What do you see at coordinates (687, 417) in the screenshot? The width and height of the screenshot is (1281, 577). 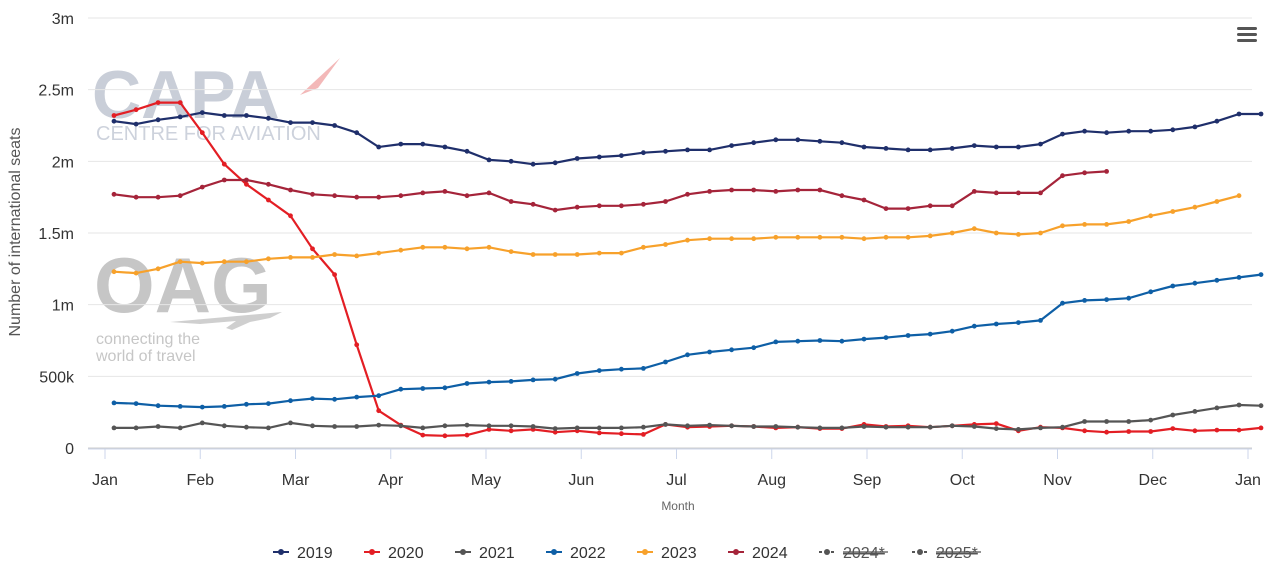 I see `series-2021` at bounding box center [687, 417].